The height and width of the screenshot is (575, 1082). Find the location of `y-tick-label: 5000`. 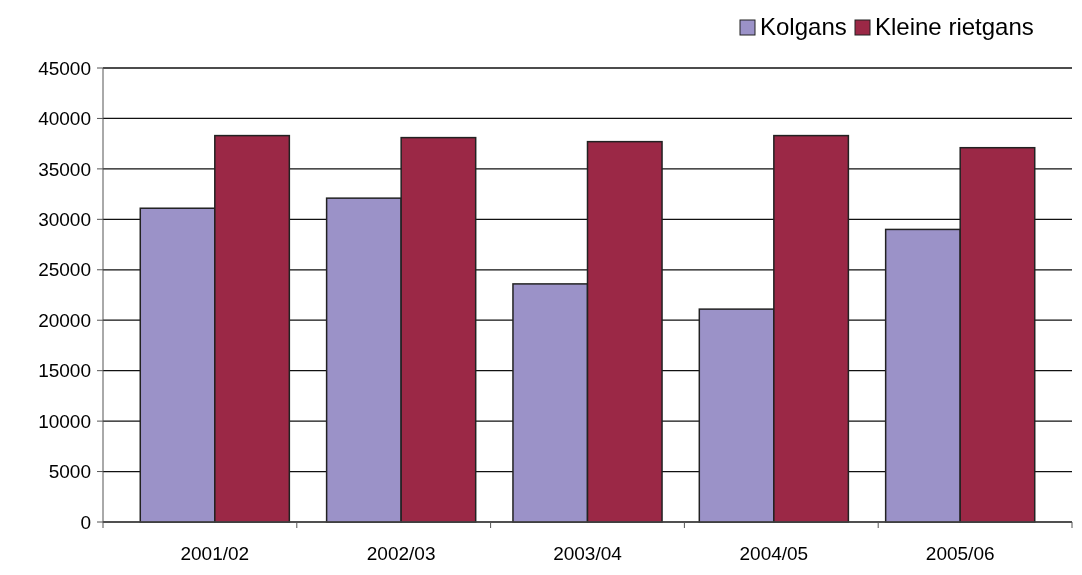

y-tick-label: 5000 is located at coordinates (69, 472).